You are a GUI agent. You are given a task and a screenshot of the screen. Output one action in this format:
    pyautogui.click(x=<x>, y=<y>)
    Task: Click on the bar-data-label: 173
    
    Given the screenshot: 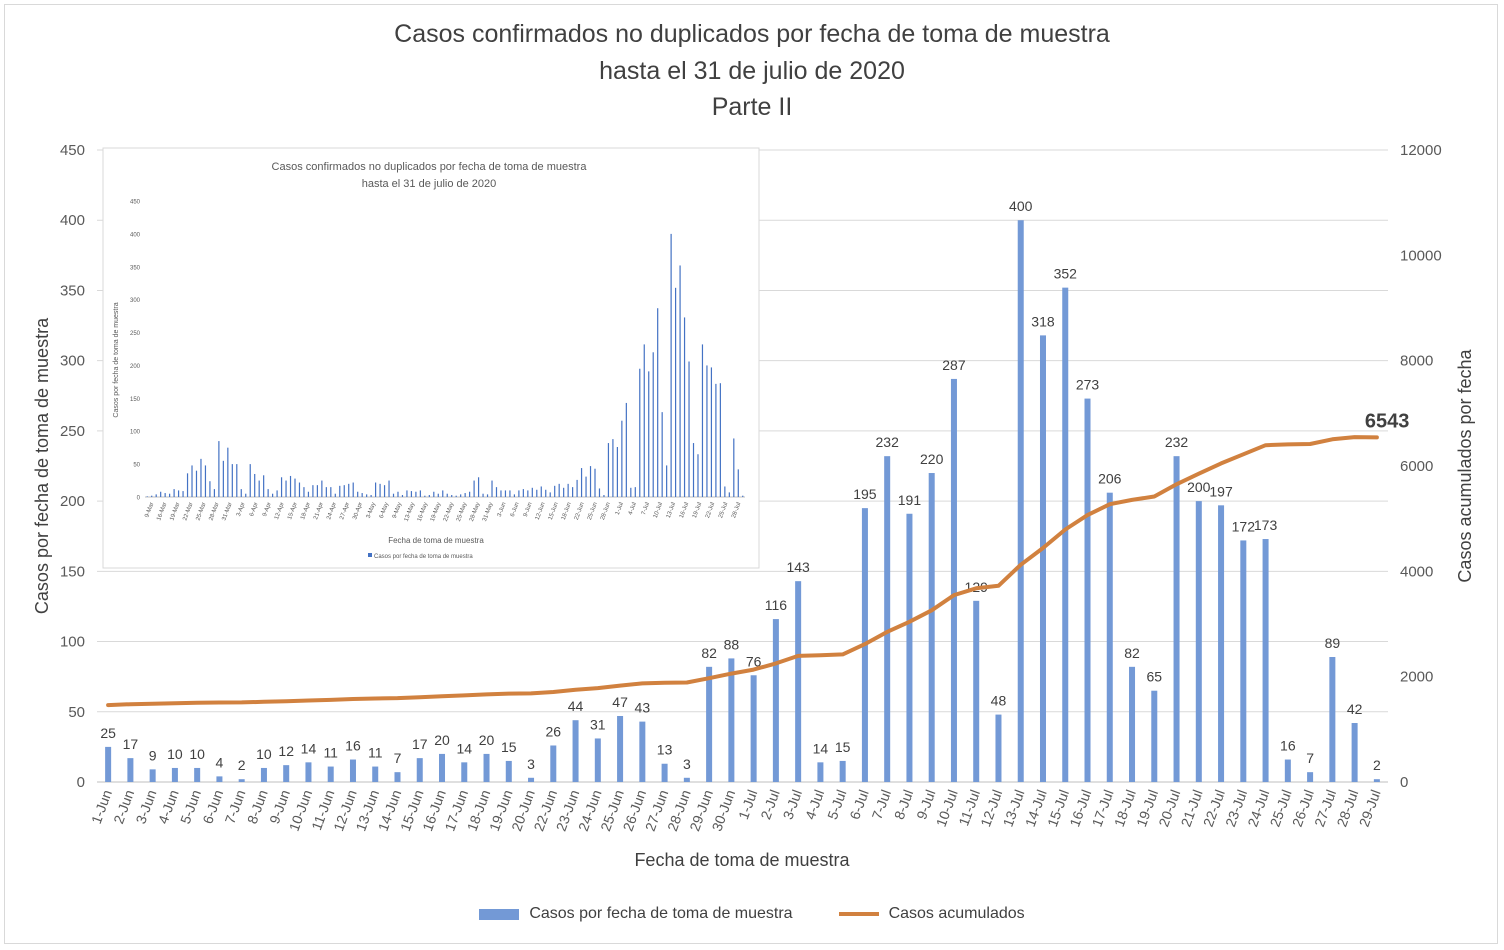 What is the action you would take?
    pyautogui.click(x=1266, y=525)
    